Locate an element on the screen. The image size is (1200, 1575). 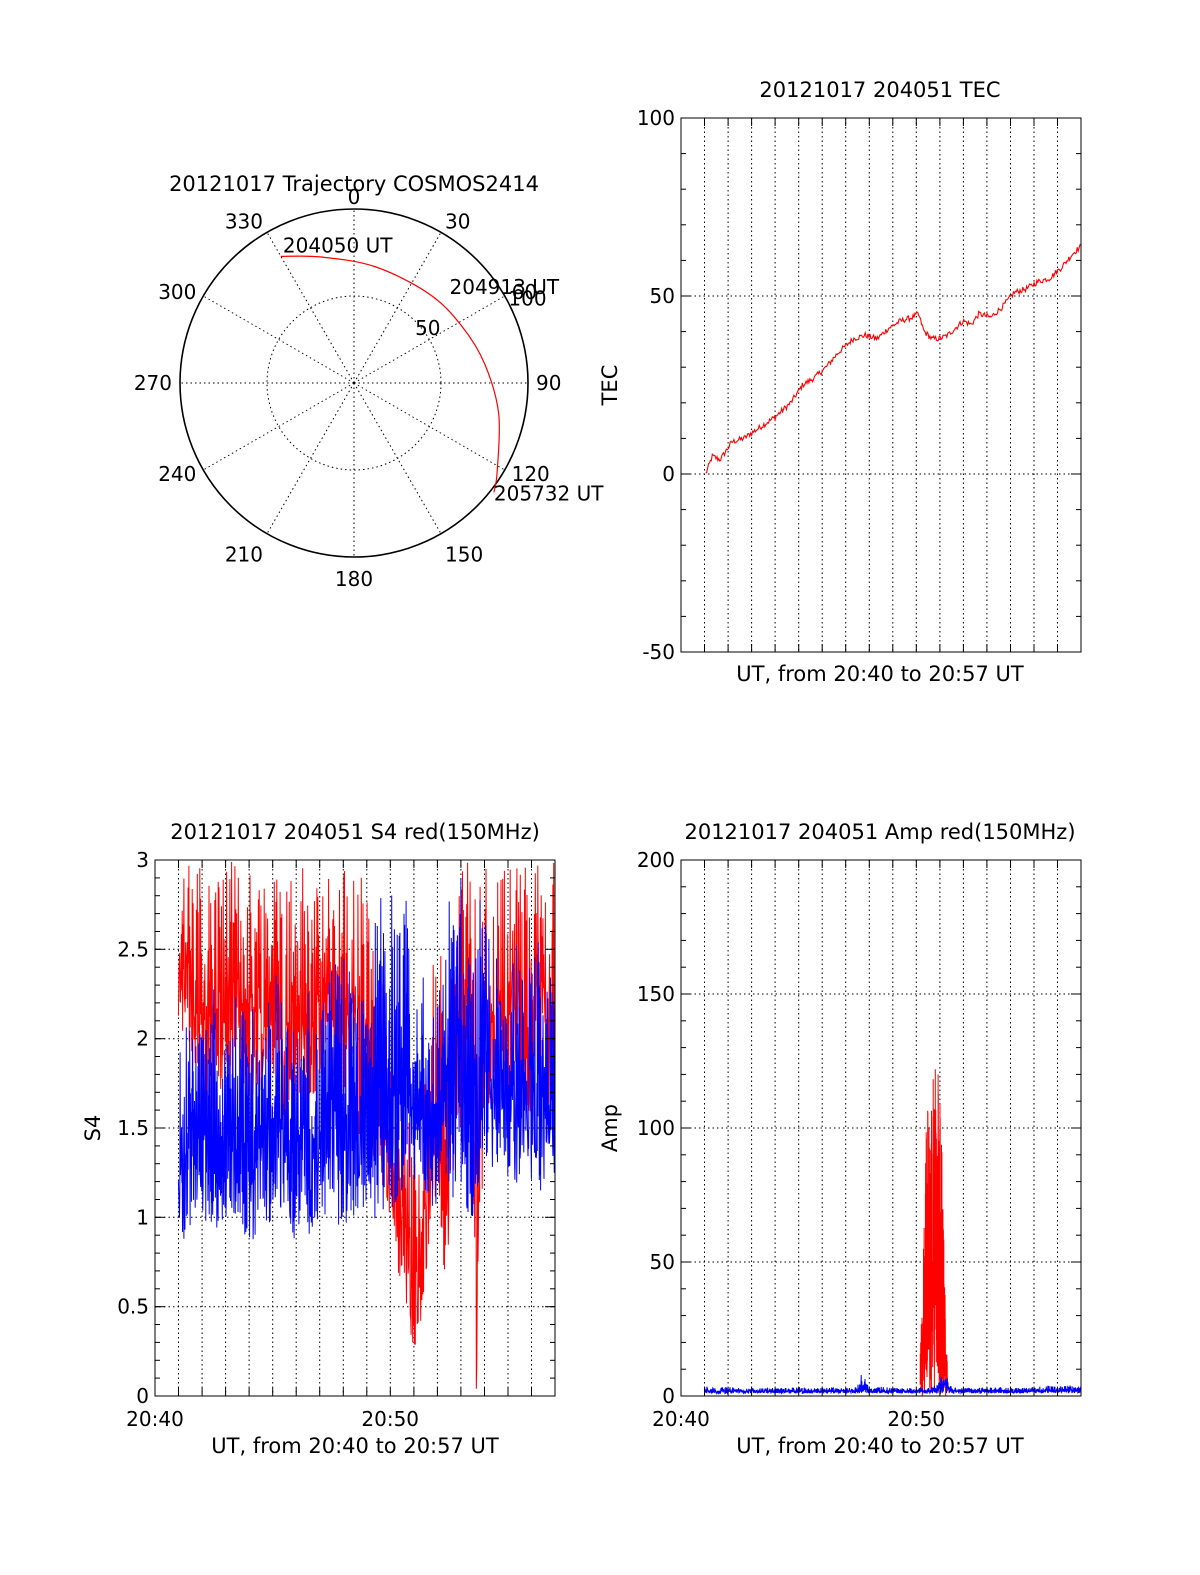
trajectory-annotations: 204050 UT 204913 UT 205732 UT is located at coordinates (443, 369).